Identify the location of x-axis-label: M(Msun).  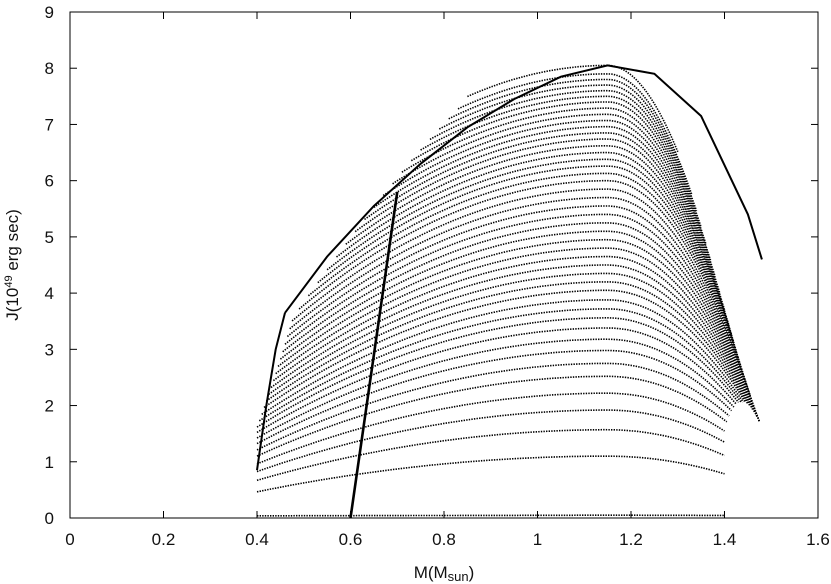
(444, 573).